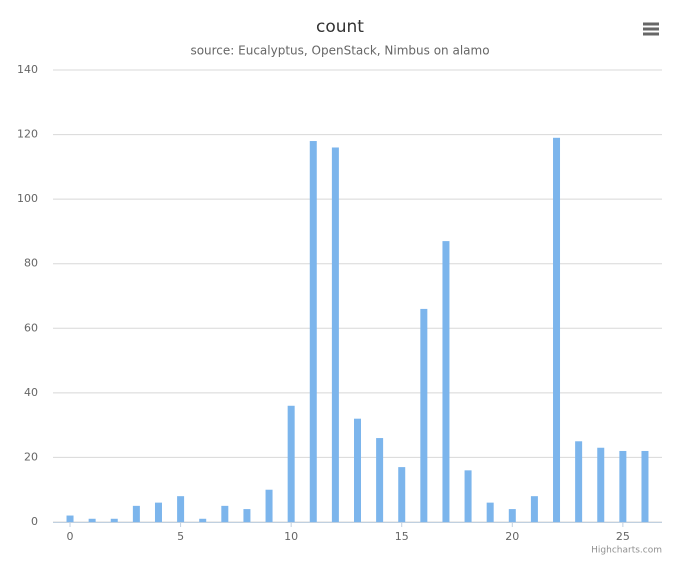 The width and height of the screenshot is (680, 566). Describe the element at coordinates (512, 536) in the screenshot. I see `x-tick-label: 20` at that location.